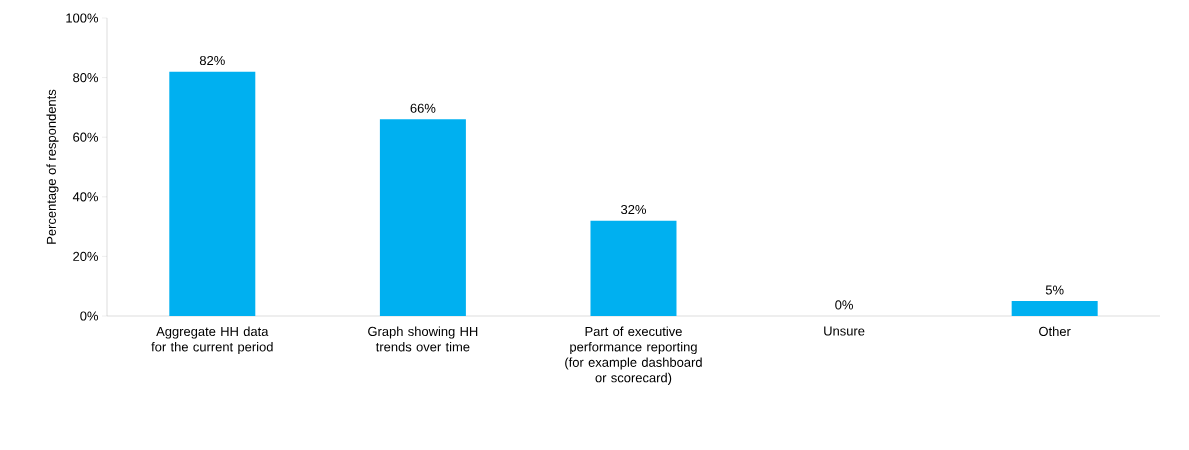 The image size is (1189, 450). What do you see at coordinates (212, 60) in the screenshot?
I see `data-label: 82%` at bounding box center [212, 60].